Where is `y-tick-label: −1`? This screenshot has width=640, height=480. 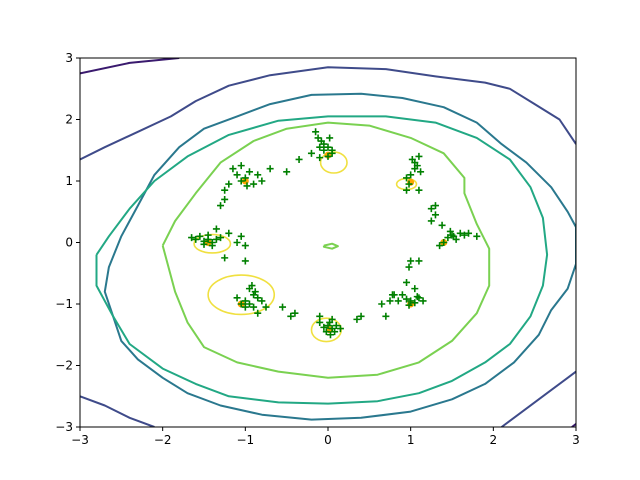
y-tick-label: −1 is located at coordinates (64, 304).